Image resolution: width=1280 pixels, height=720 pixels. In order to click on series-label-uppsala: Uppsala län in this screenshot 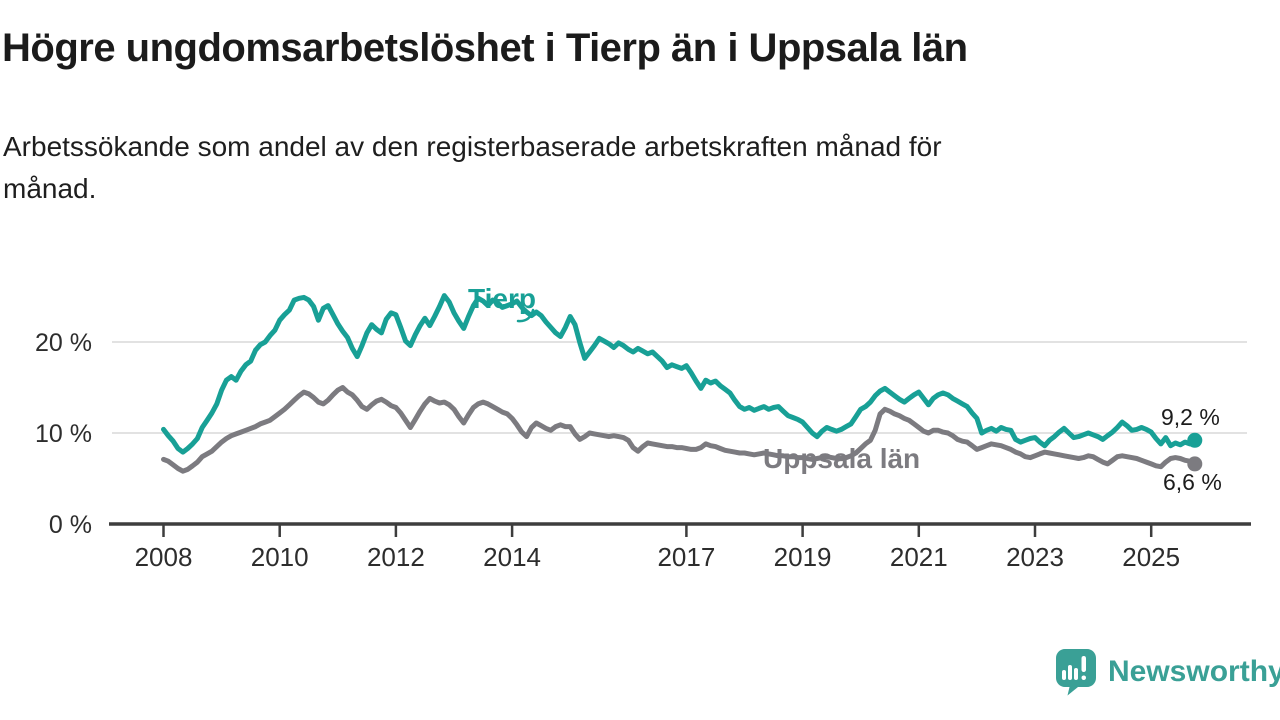, I will do `click(842, 458)`.